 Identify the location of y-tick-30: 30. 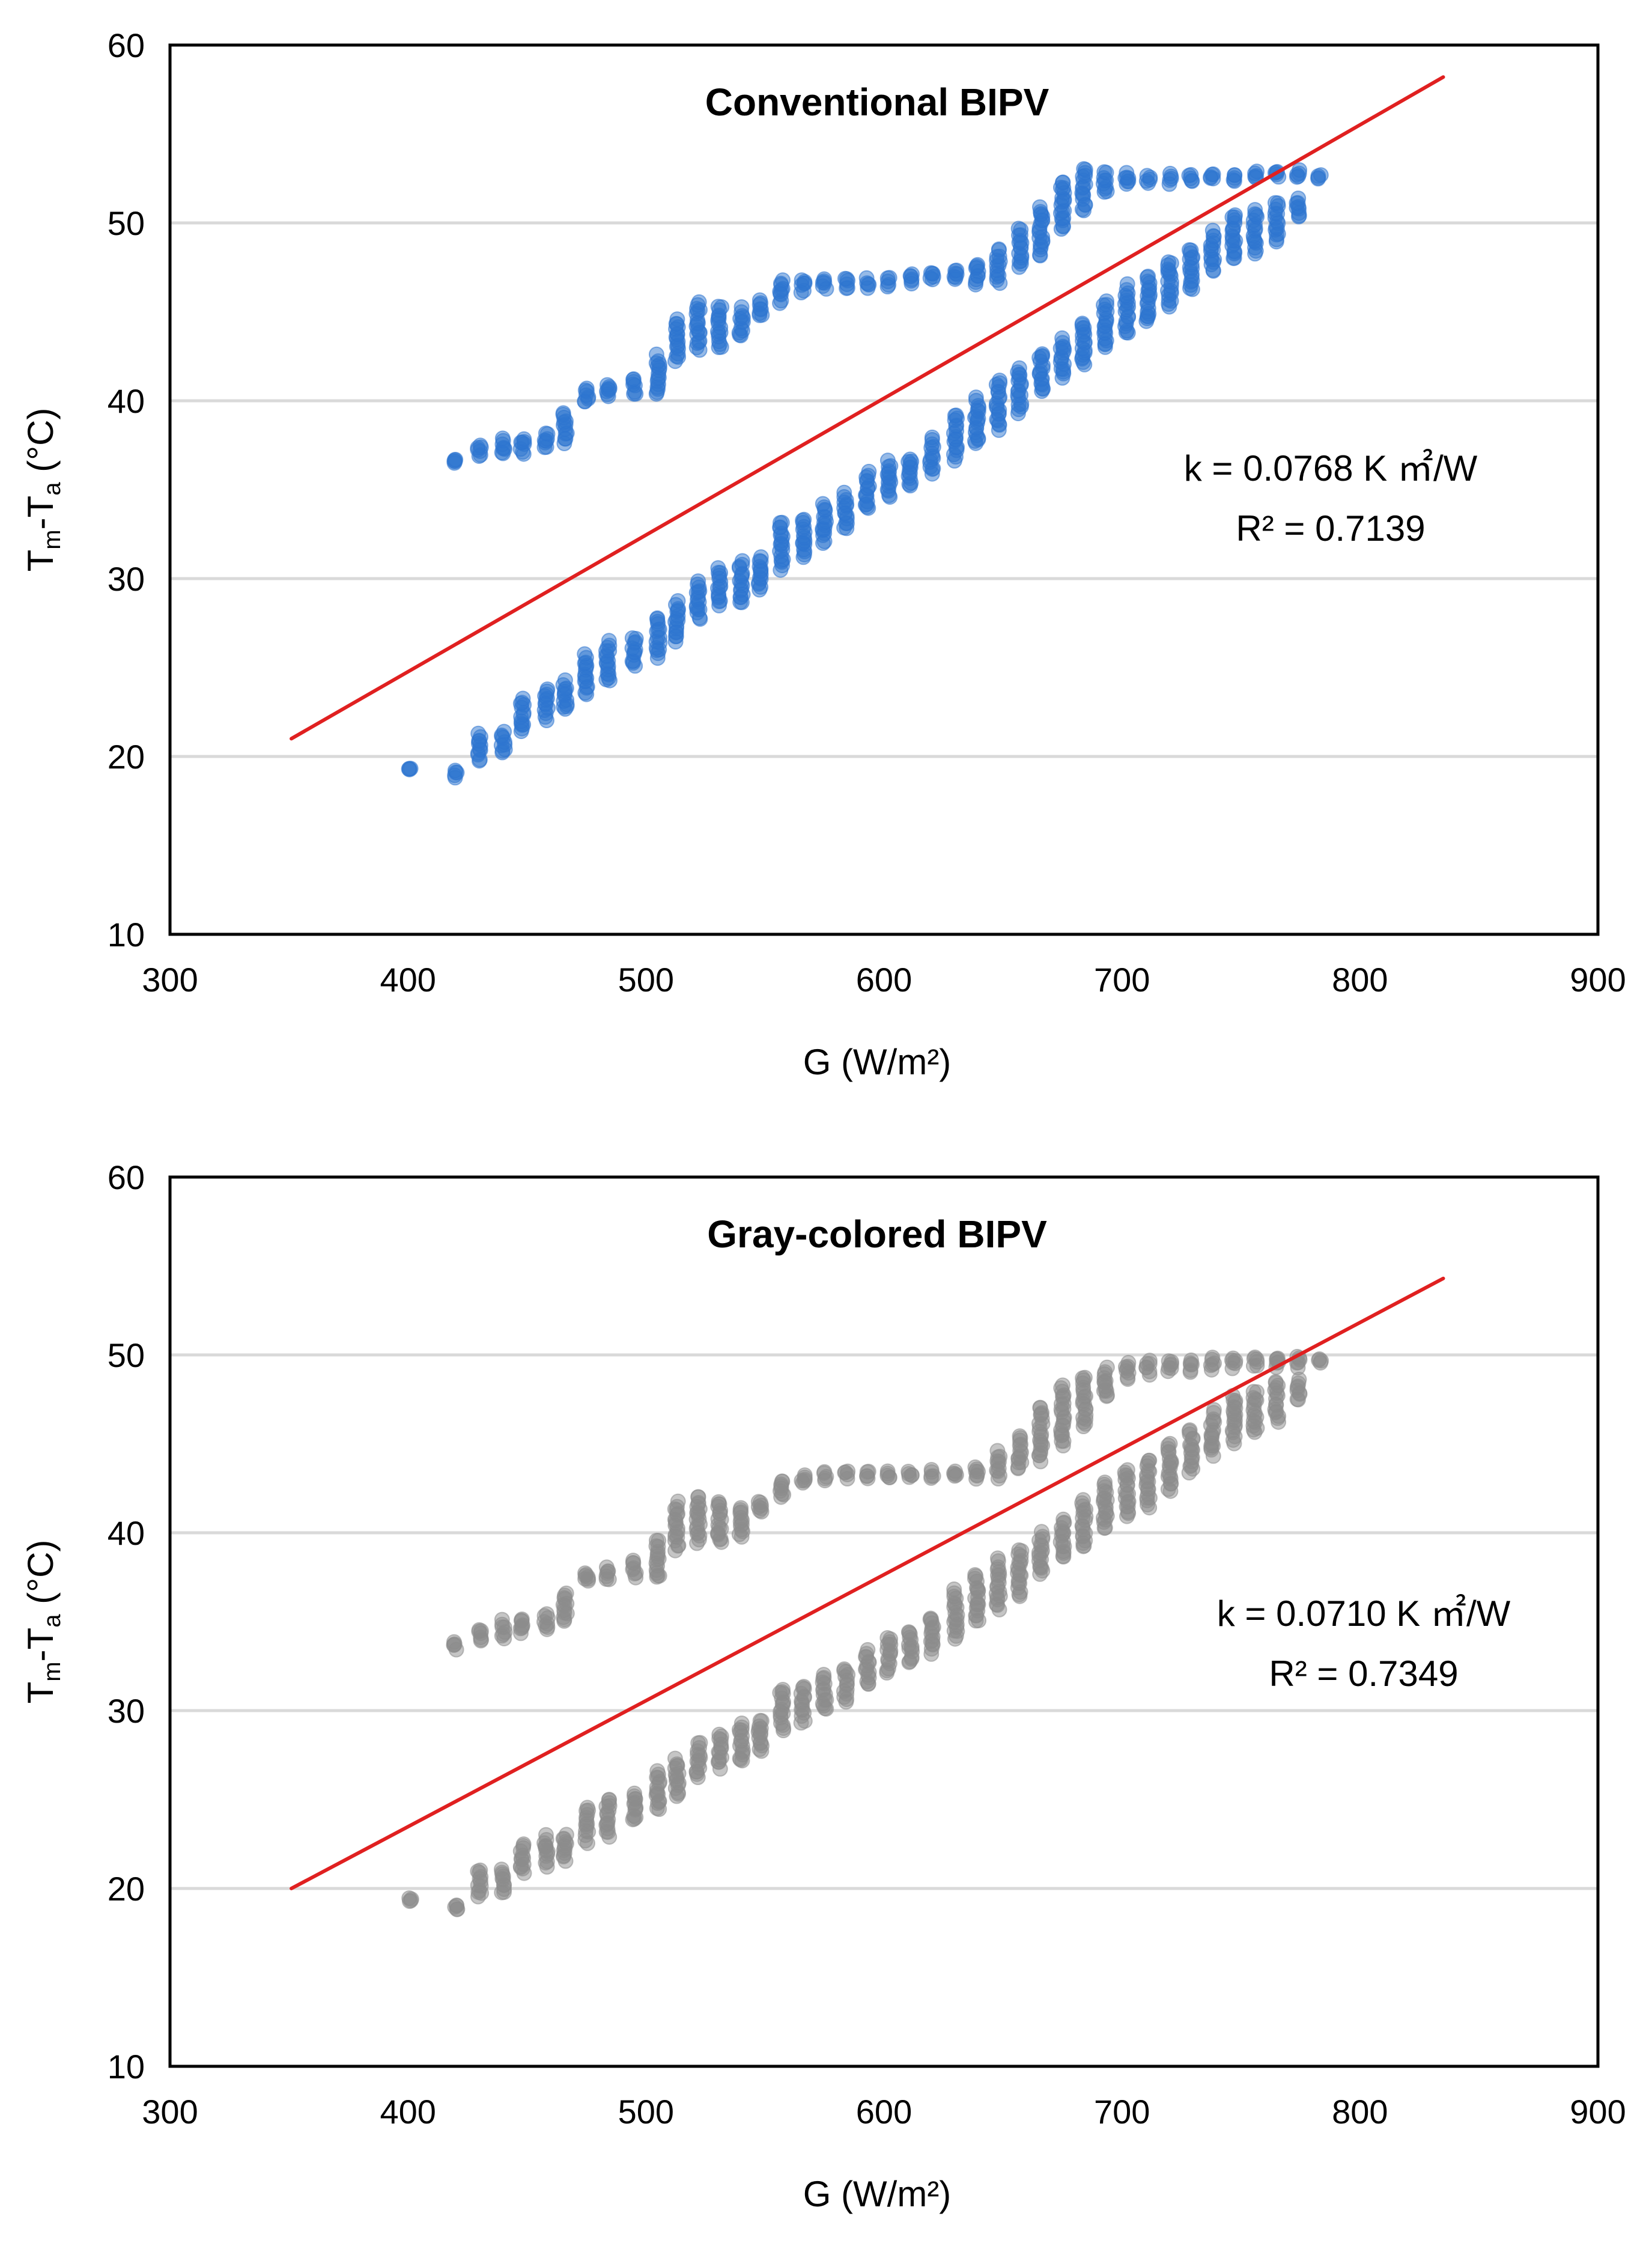
(126, 1711).